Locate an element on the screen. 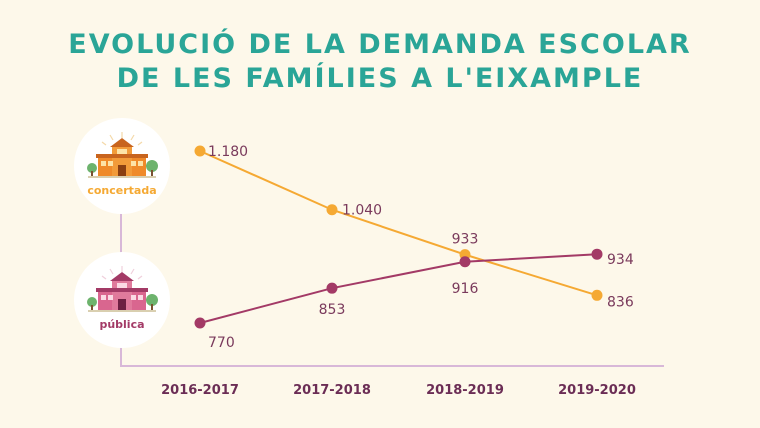  x-tick-label: 2016-2017 is located at coordinates (200, 390).